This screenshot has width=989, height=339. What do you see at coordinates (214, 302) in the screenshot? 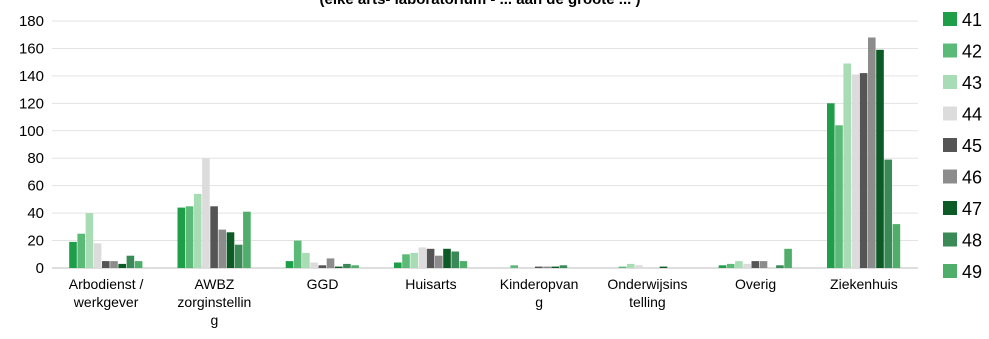
I see `x-tick-label: zorginstellin` at bounding box center [214, 302].